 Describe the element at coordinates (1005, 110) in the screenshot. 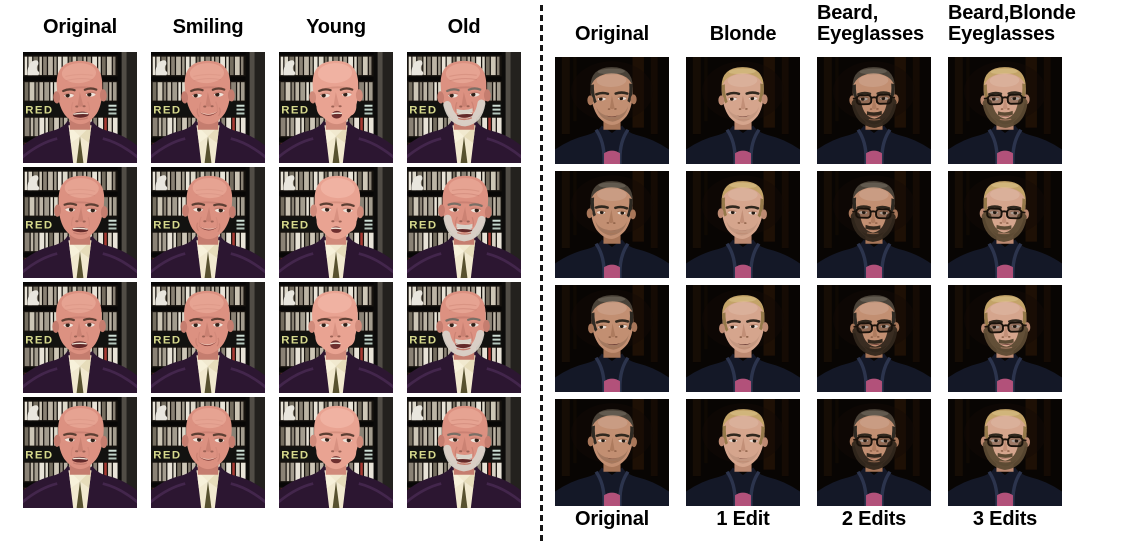

I see `face-image-right-row1-col4-beard-blonde-eyeglasses` at that location.